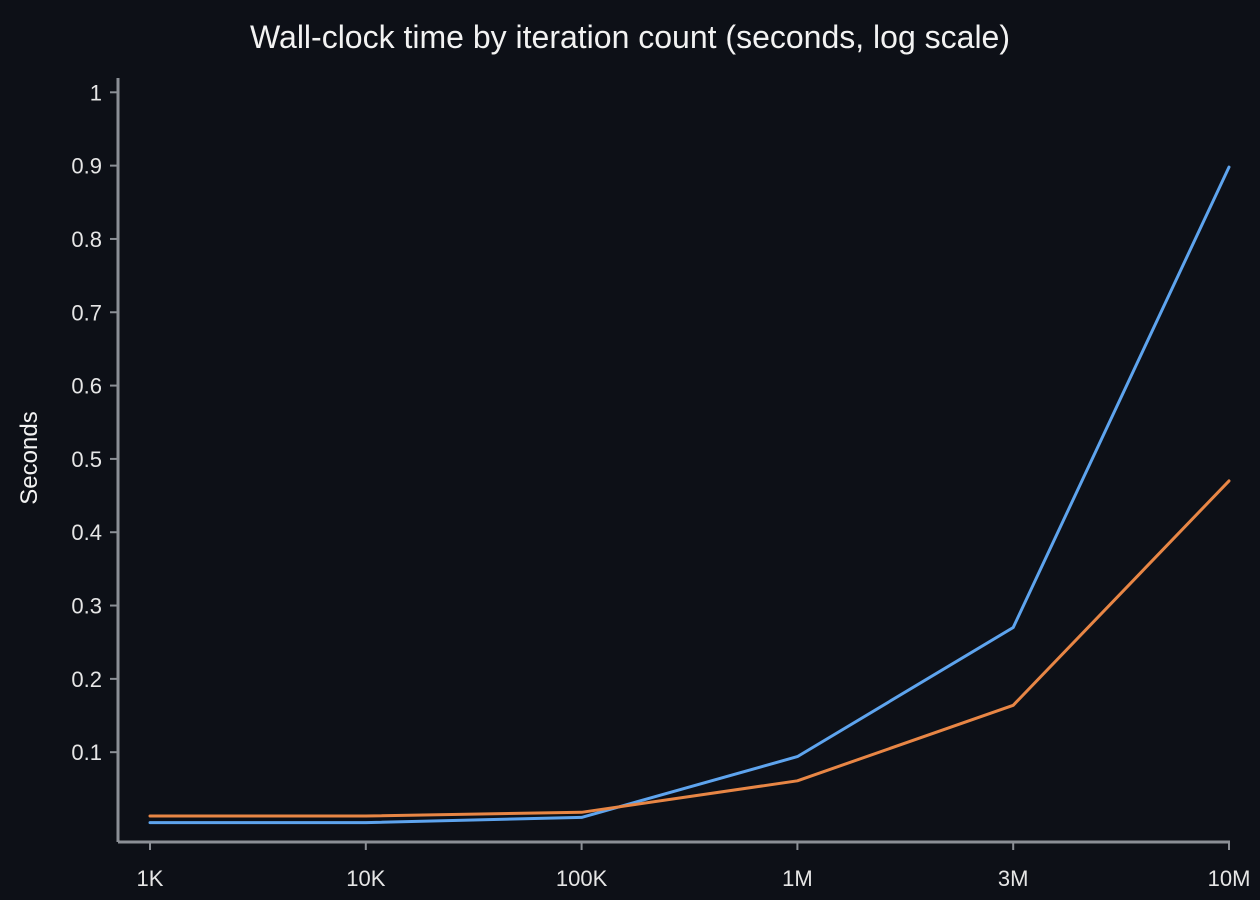 Image resolution: width=1260 pixels, height=900 pixels. Describe the element at coordinates (86, 679) in the screenshot. I see `y-tick-label: 0.2` at that location.